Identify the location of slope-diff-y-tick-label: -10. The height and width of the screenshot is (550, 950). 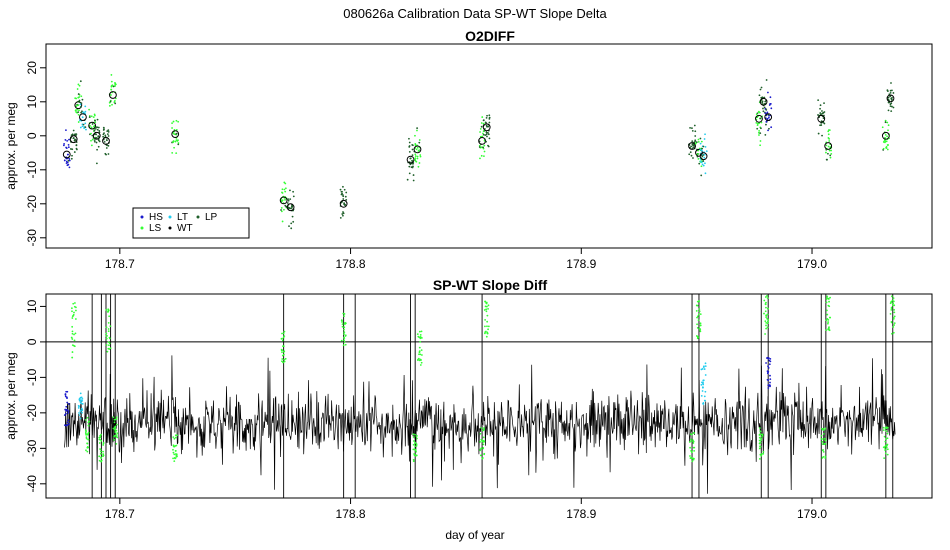
(32, 377).